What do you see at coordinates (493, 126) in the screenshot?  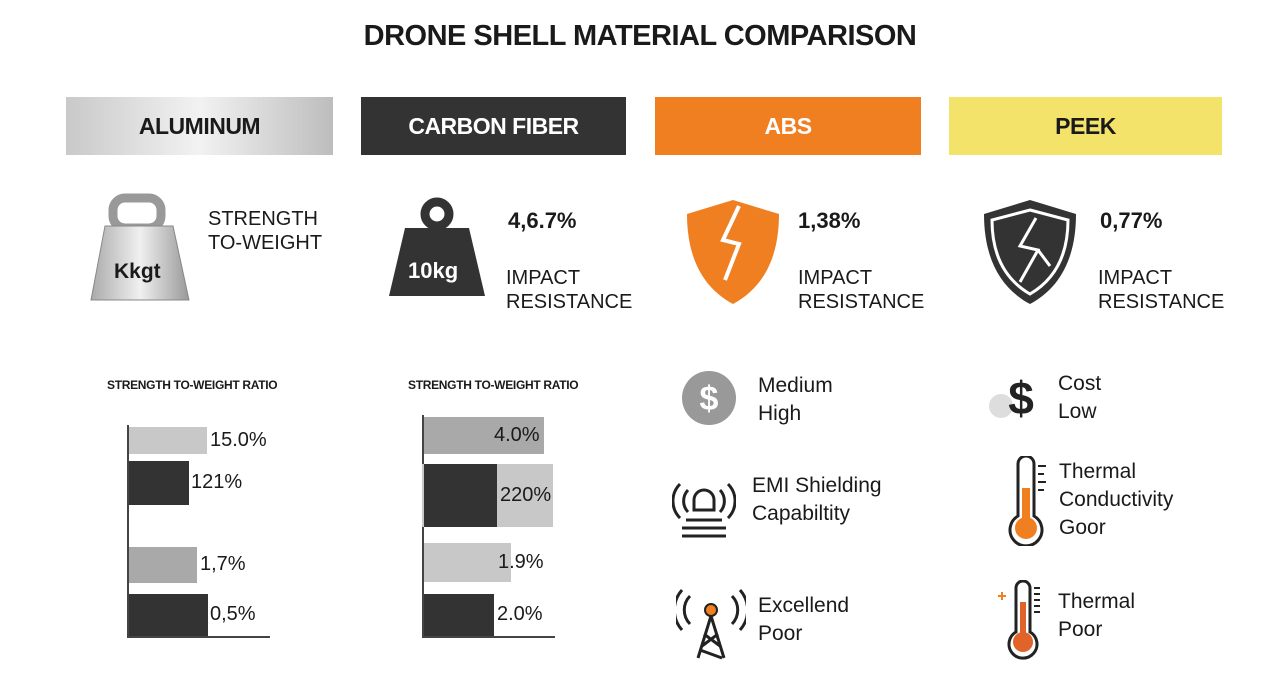 I see `header-carbon-fiber: CARBON FIBER` at bounding box center [493, 126].